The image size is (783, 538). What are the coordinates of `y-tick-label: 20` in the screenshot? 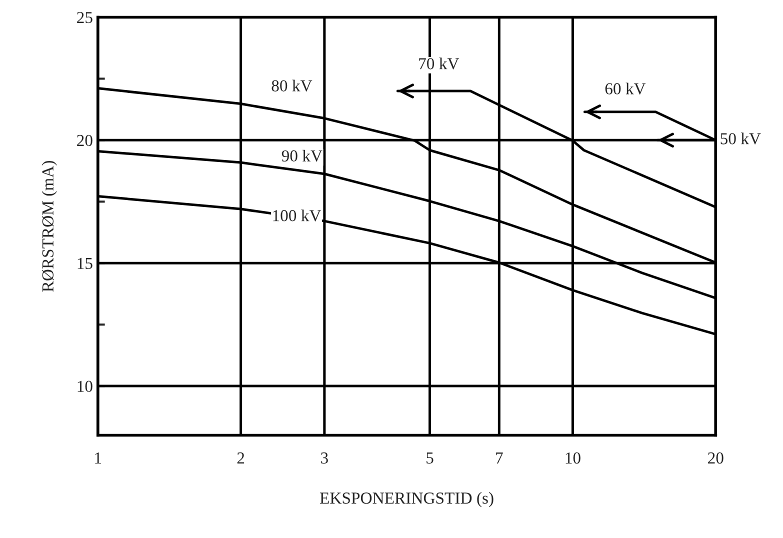 It's located at (84, 140).